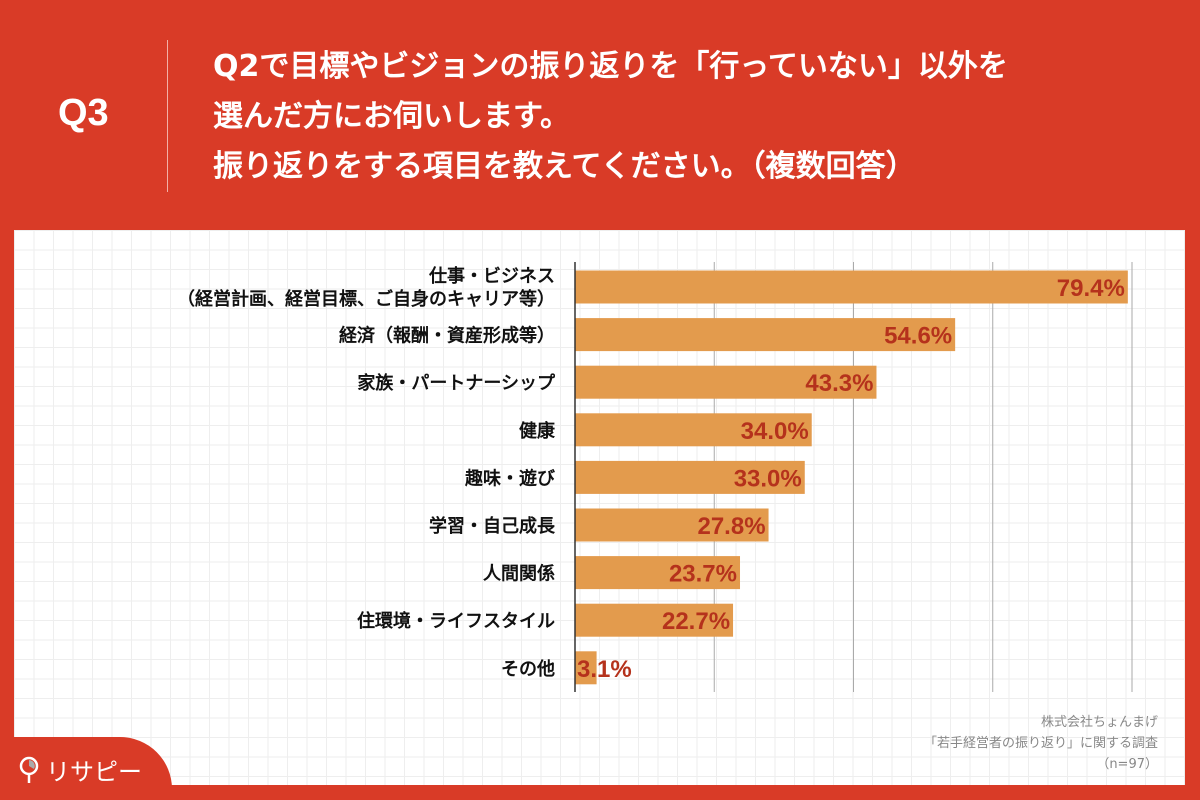 The height and width of the screenshot is (800, 1200). What do you see at coordinates (775, 431) in the screenshot?
I see `value-label: 34.0%` at bounding box center [775, 431].